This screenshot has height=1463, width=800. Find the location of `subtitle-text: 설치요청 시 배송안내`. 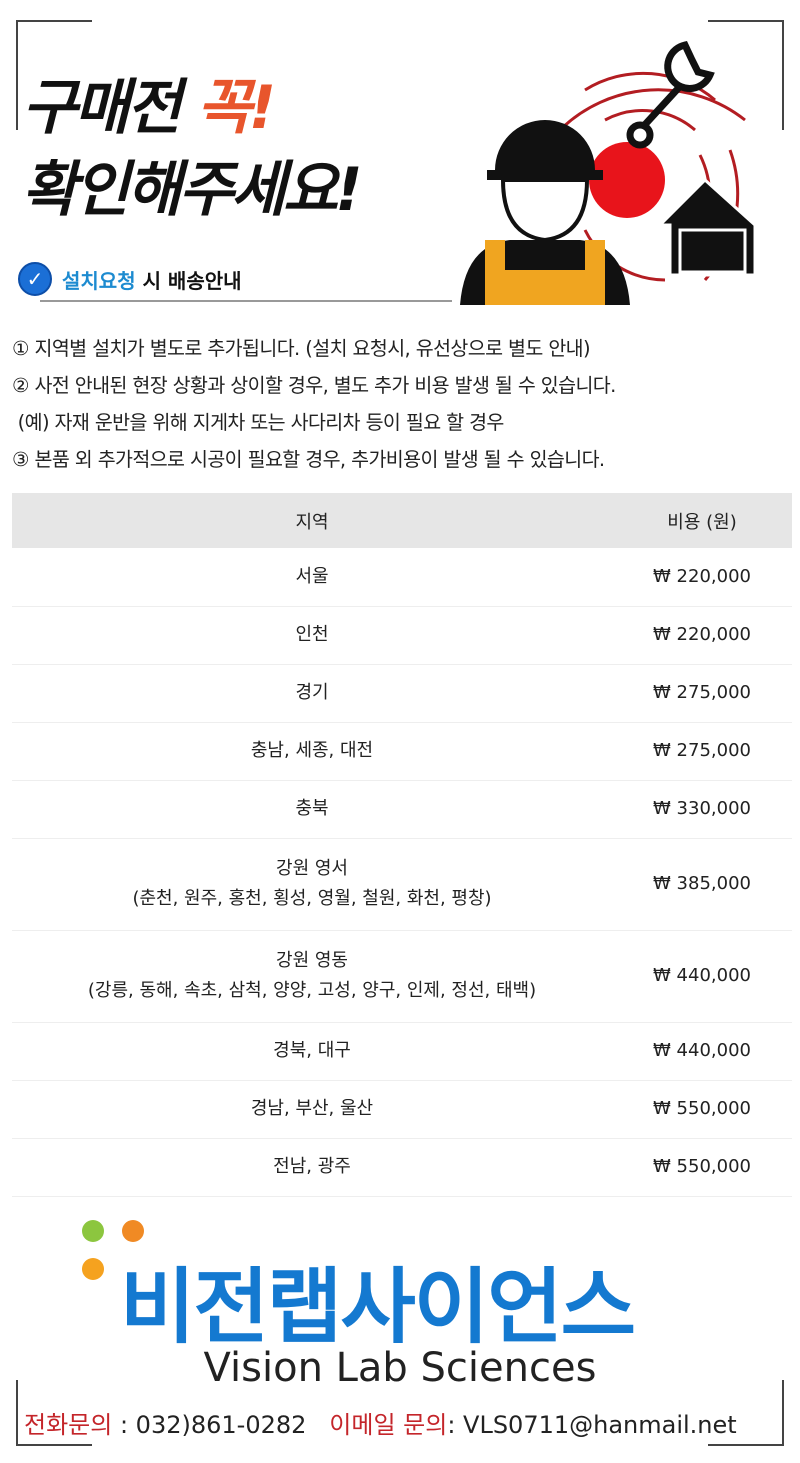

subtitle-text: 설치요청 시 배송안내 is located at coordinates (152, 279).